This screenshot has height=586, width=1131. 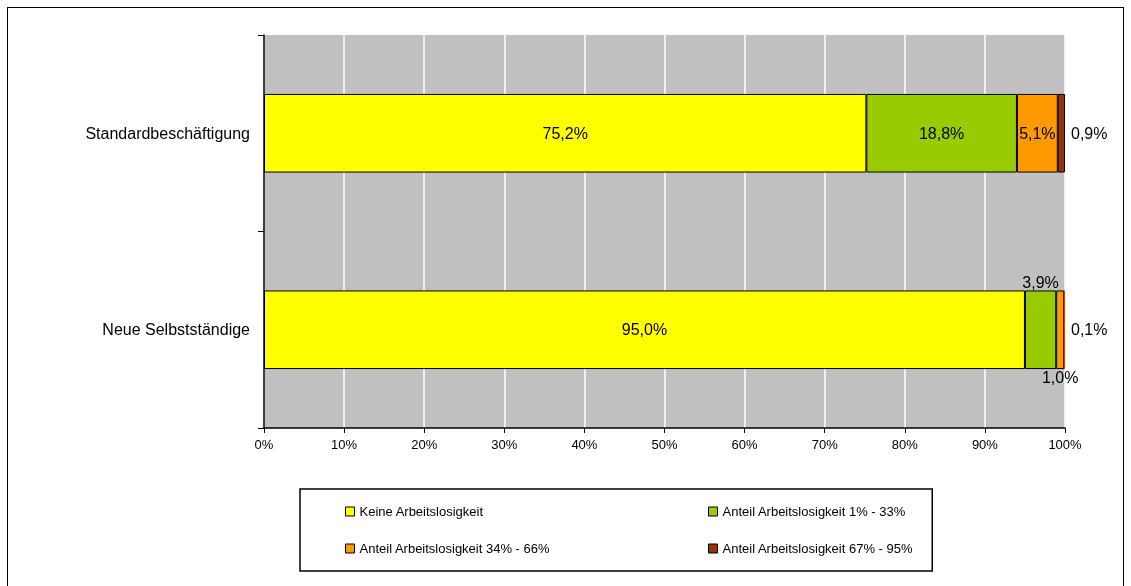 What do you see at coordinates (1089, 133) in the screenshot?
I see `data-label: 0,9%` at bounding box center [1089, 133].